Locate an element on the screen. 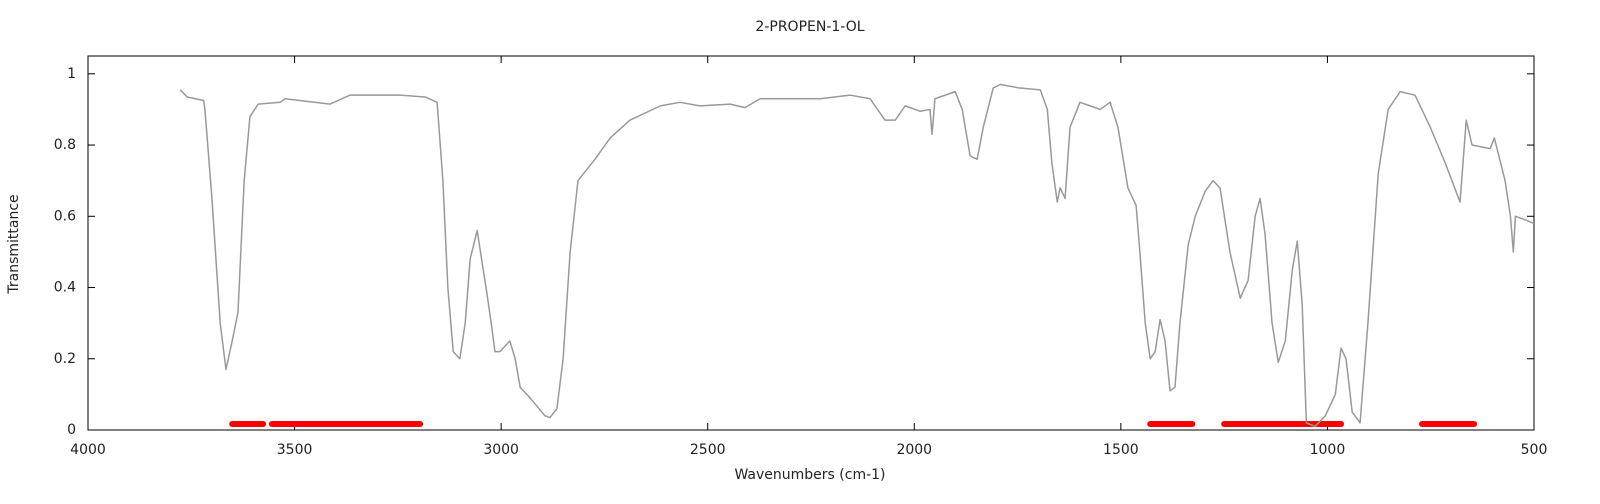  y-tick-label: 0 is located at coordinates (71, 430).